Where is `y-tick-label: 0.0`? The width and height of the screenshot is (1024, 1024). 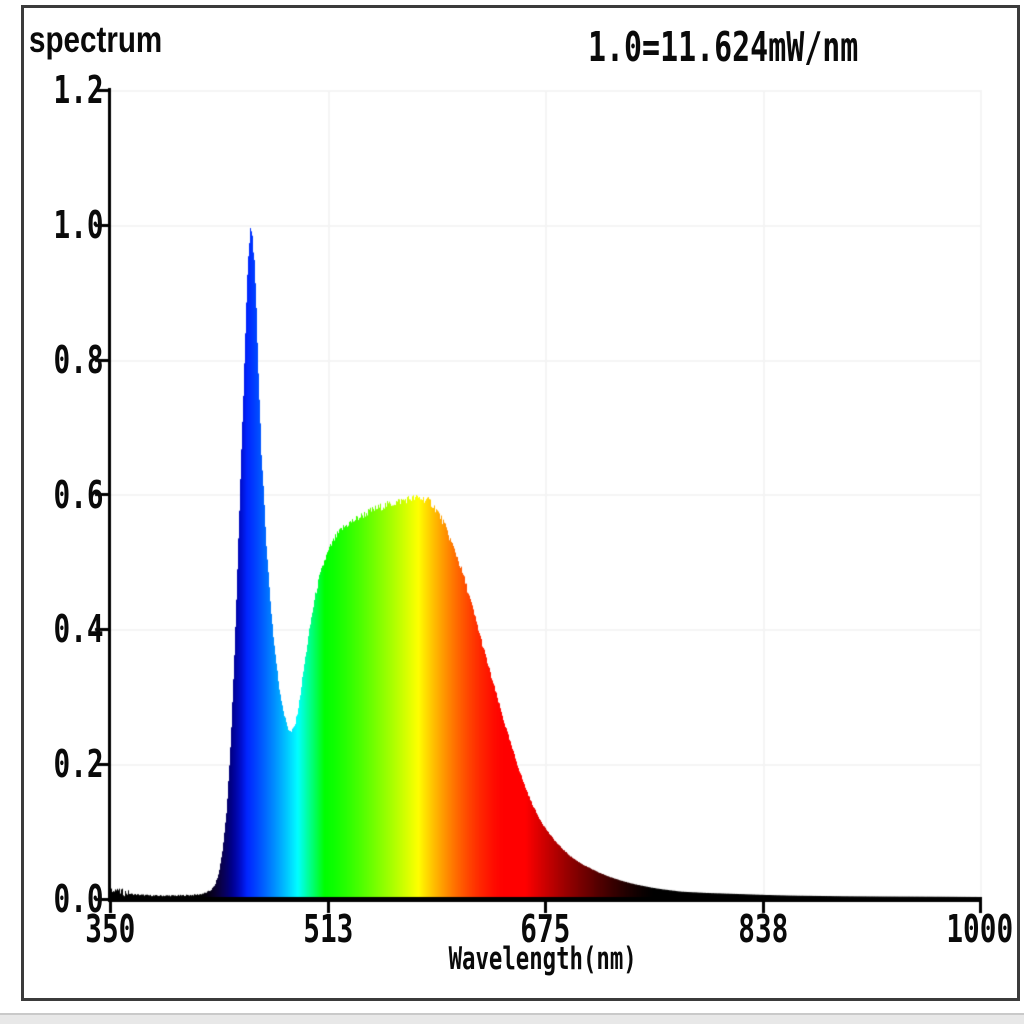 y-tick-label: 0.0 is located at coordinates (58, 899).